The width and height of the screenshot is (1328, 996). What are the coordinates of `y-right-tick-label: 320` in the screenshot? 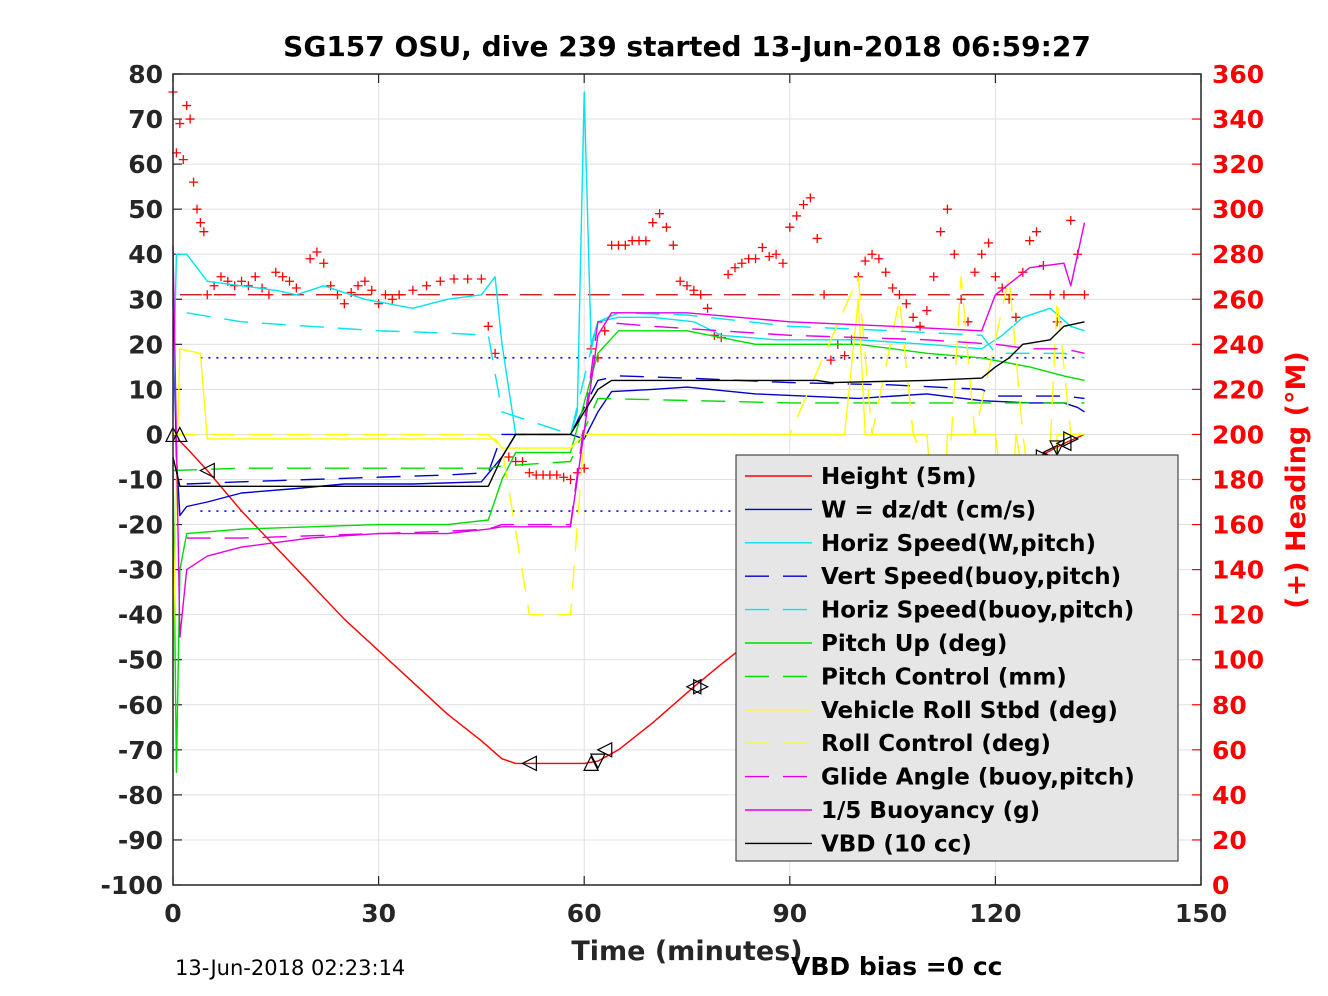 It's located at (1238, 164).